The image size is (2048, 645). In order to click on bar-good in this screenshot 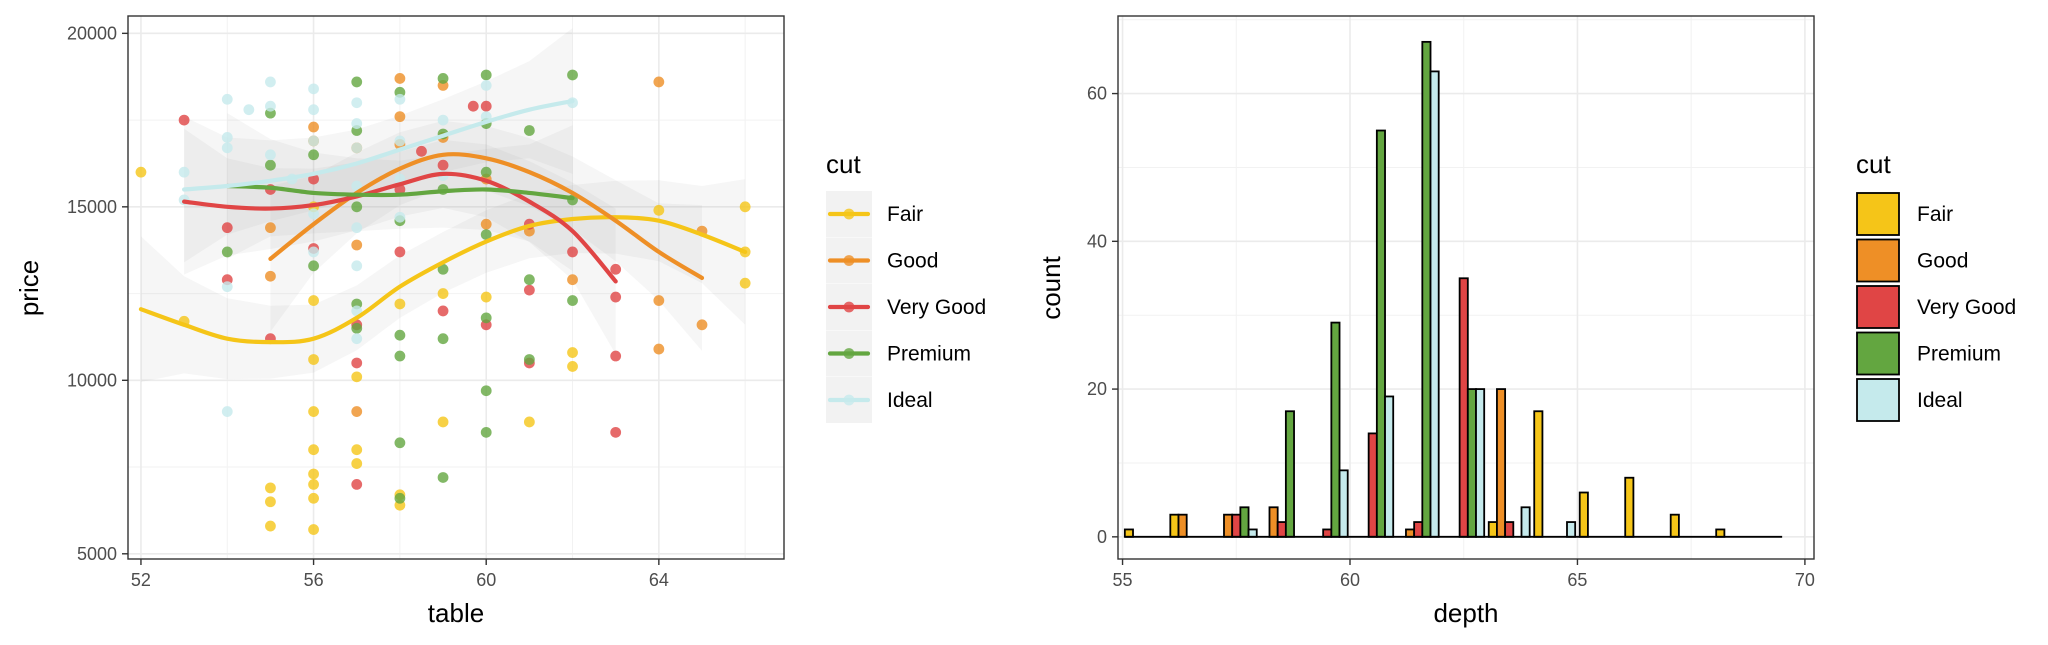, I will do `click(1273, 522)`.